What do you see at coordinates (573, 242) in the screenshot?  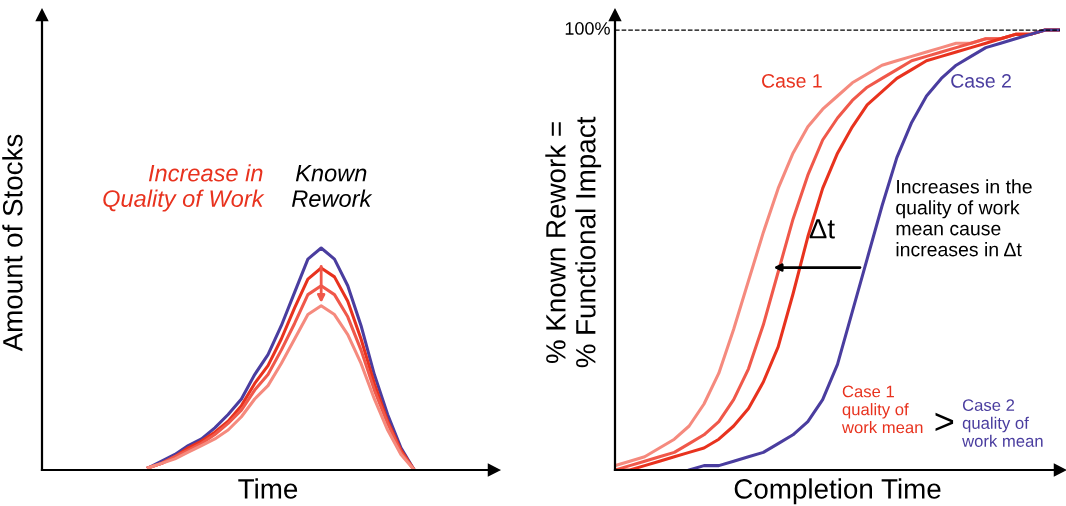 I see `y-axis-title: % Known Rework = % Functional Impact` at bounding box center [573, 242].